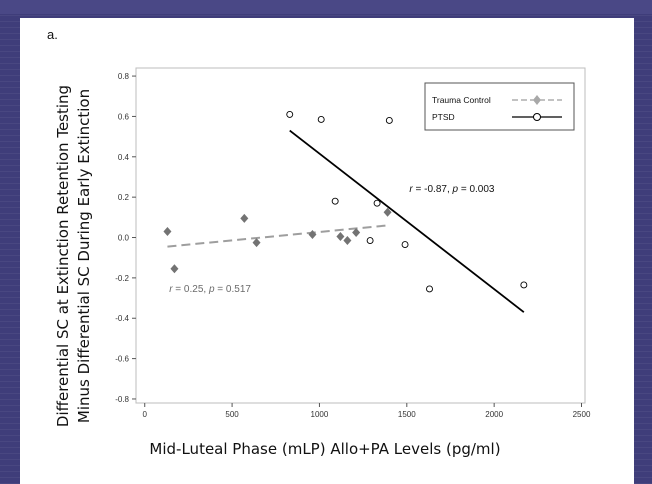  What do you see at coordinates (326, 7) in the screenshot?
I see `slide-top-band` at bounding box center [326, 7].